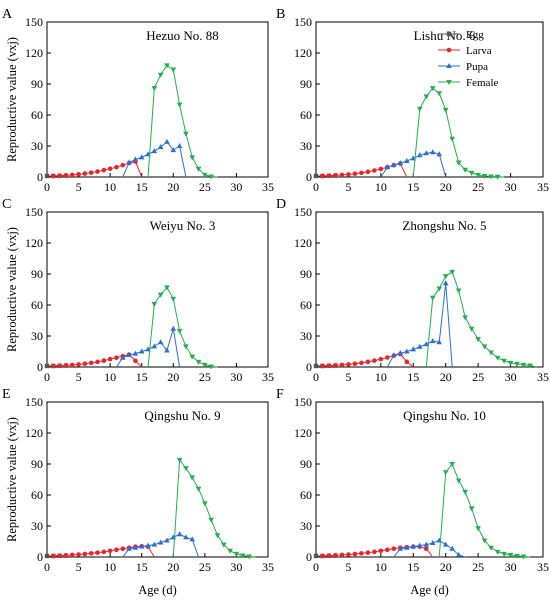  What do you see at coordinates (12, 99) in the screenshot?
I see `y-axis-label: Reproductive value (vxj)` at bounding box center [12, 99].